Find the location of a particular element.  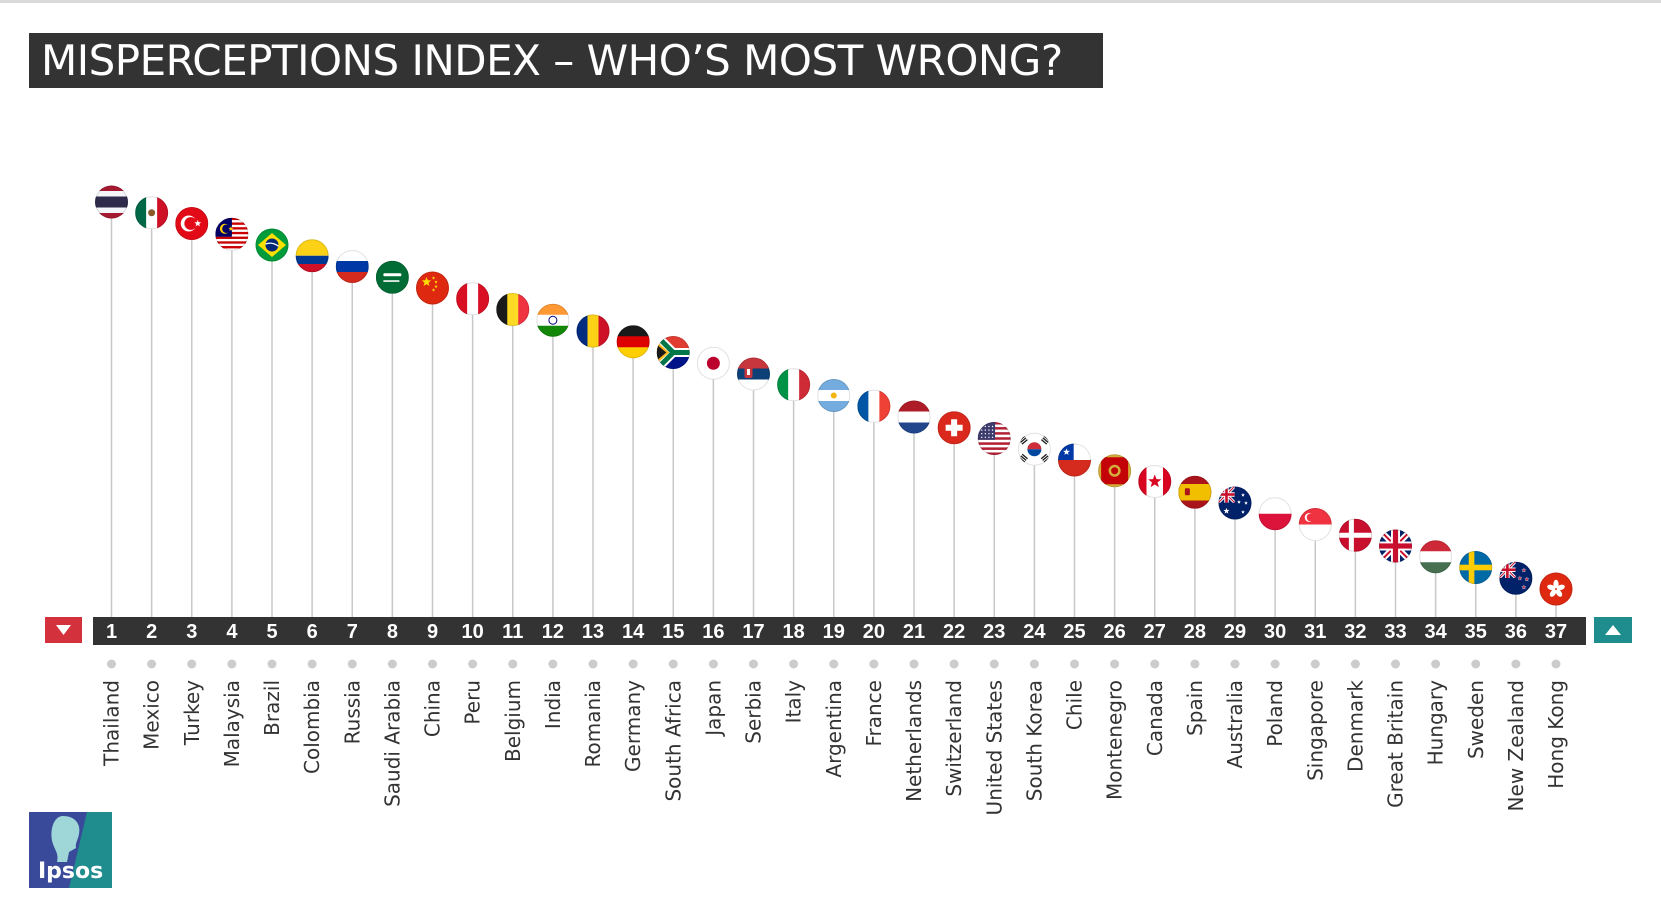

rank-label: 20 is located at coordinates (874, 632).